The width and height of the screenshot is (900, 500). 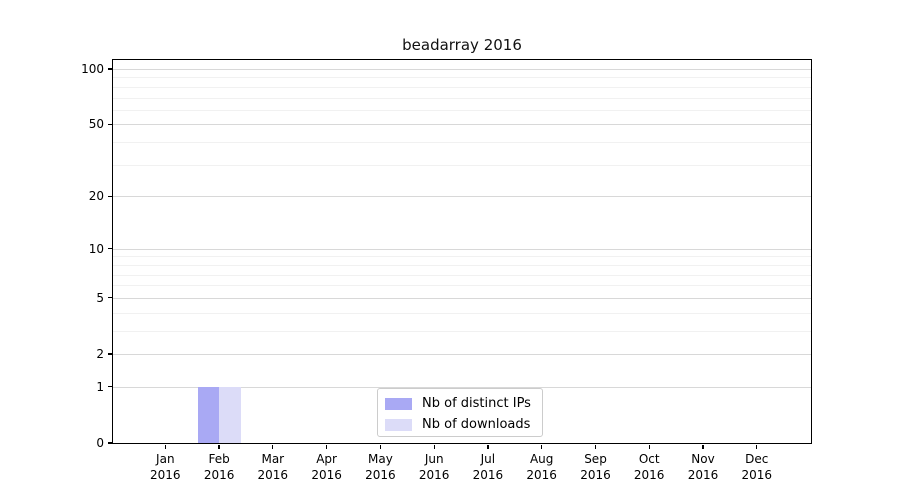 What do you see at coordinates (165, 467) in the screenshot?
I see `x-axis-tick-label: Jan 2016` at bounding box center [165, 467].